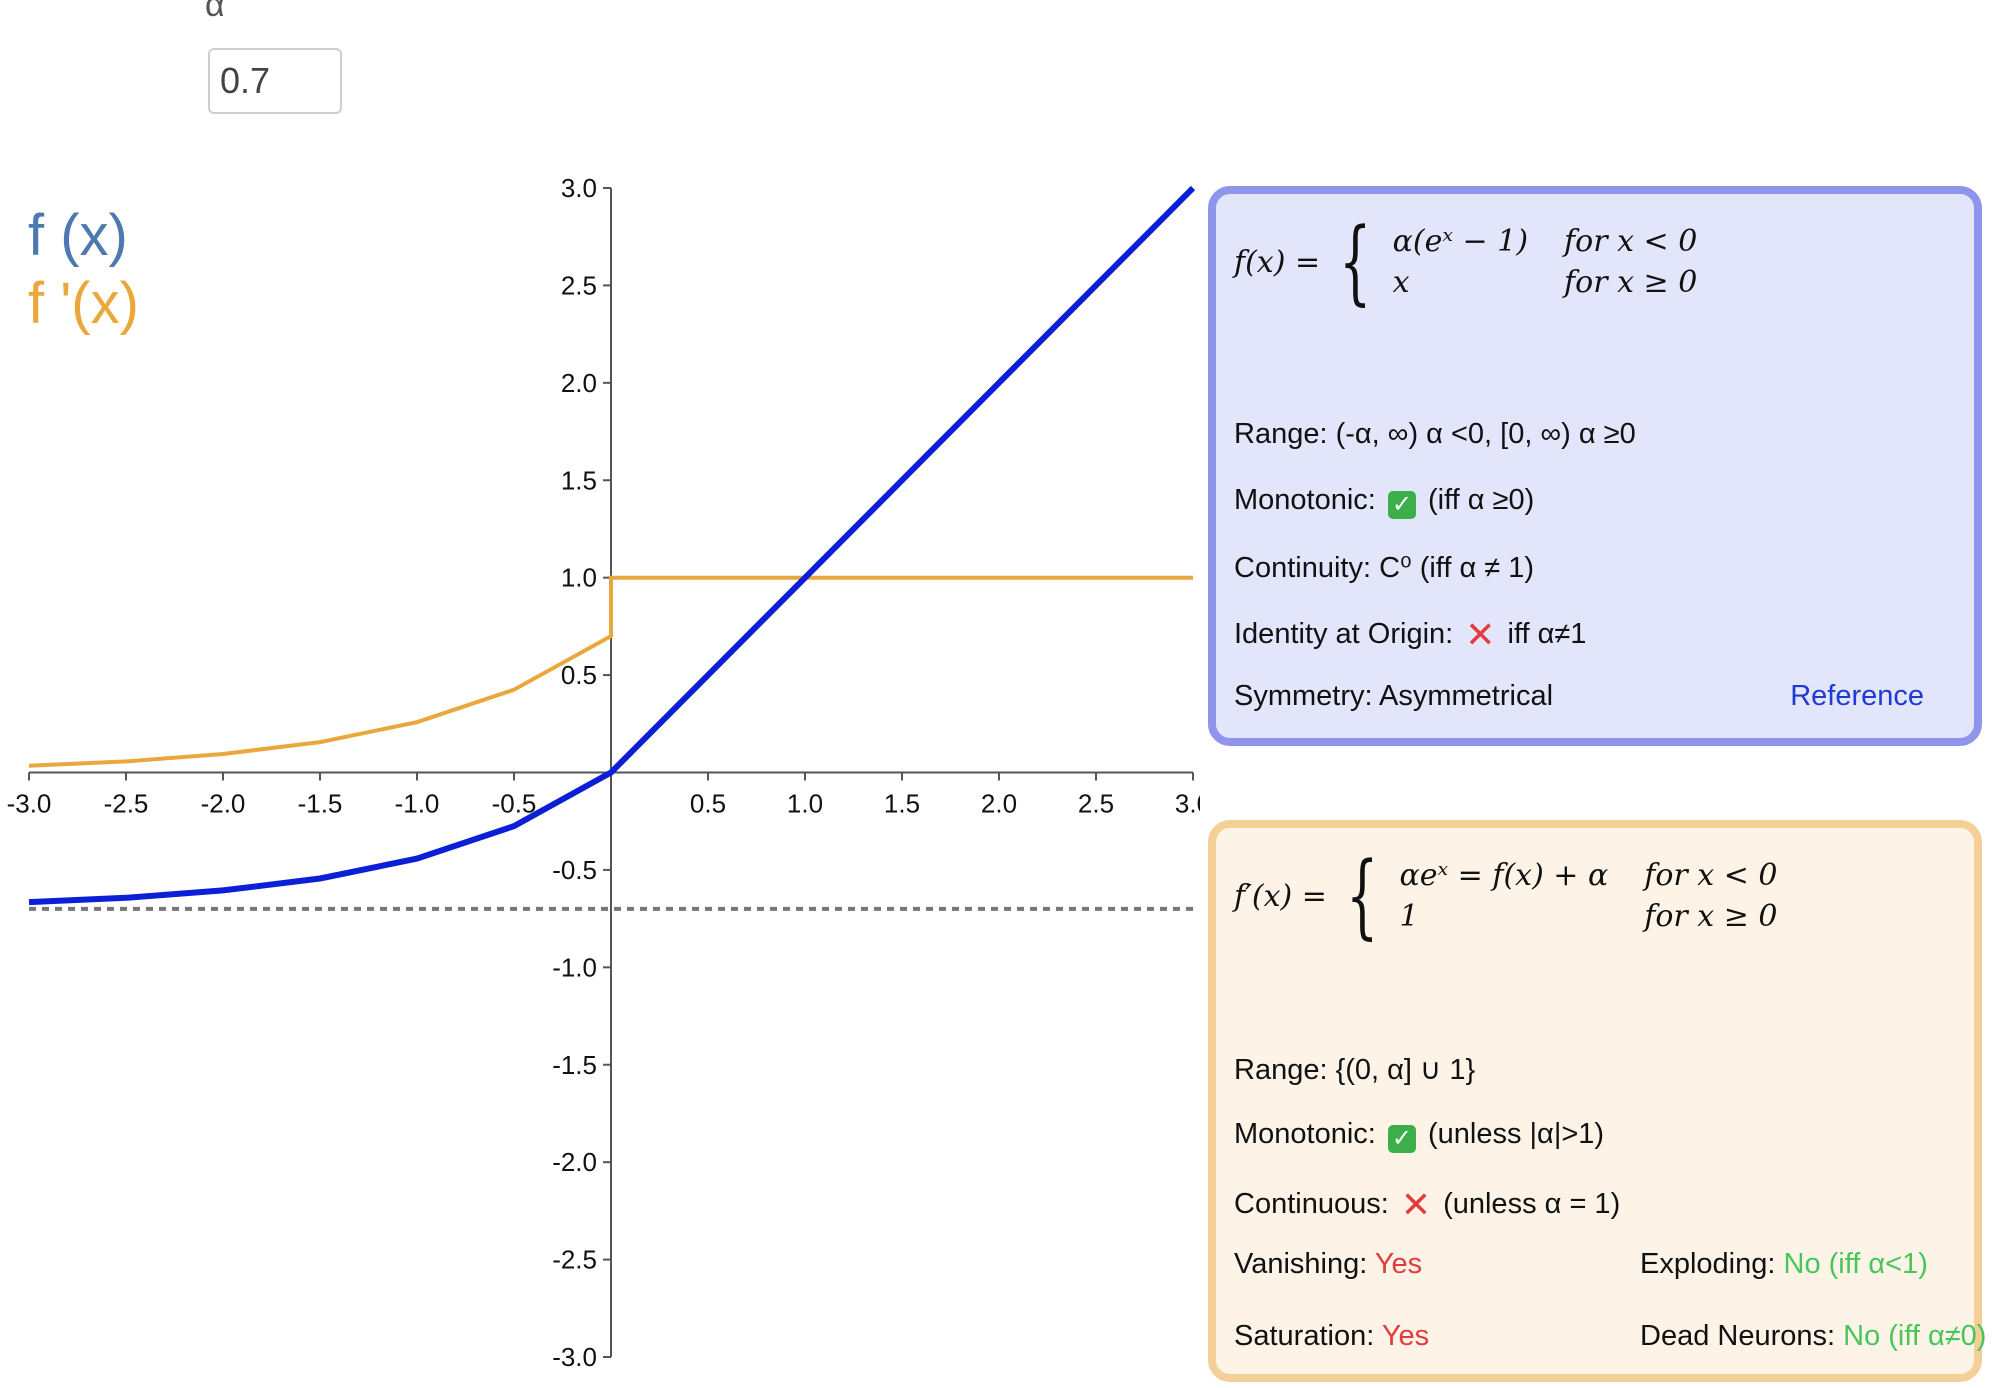  I want to click on f-case1-expr: α(eˣ − 1), so click(1460, 241).